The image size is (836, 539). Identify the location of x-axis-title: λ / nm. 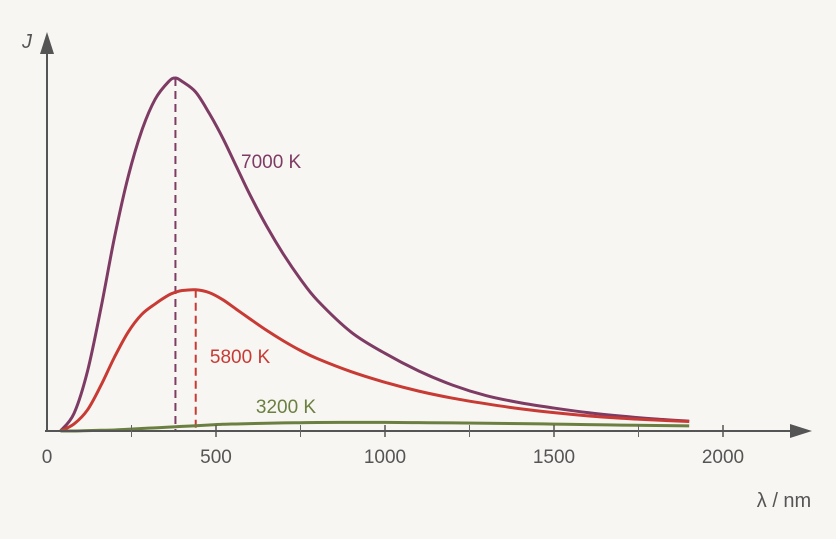
(784, 501).